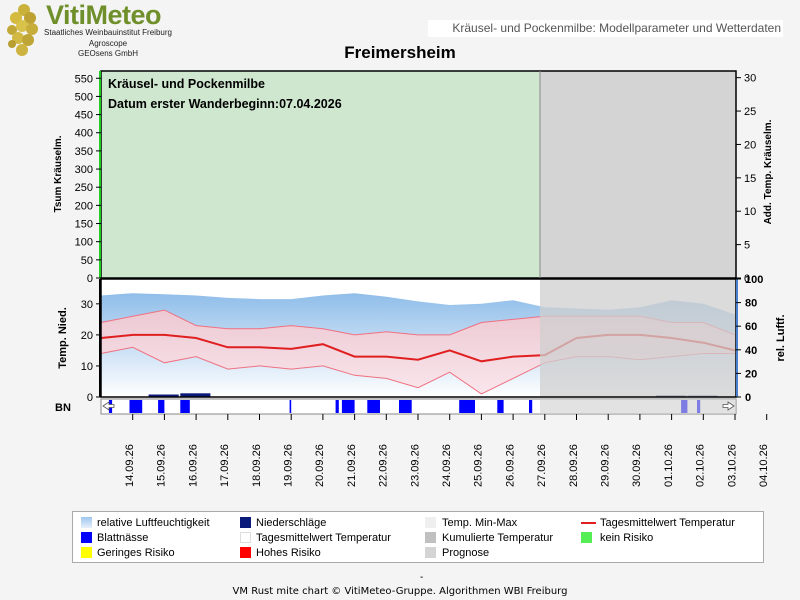 This screenshot has height=600, width=800. Describe the element at coordinates (245, 552) in the screenshot. I see `legend-swatch-highrisk` at that location.